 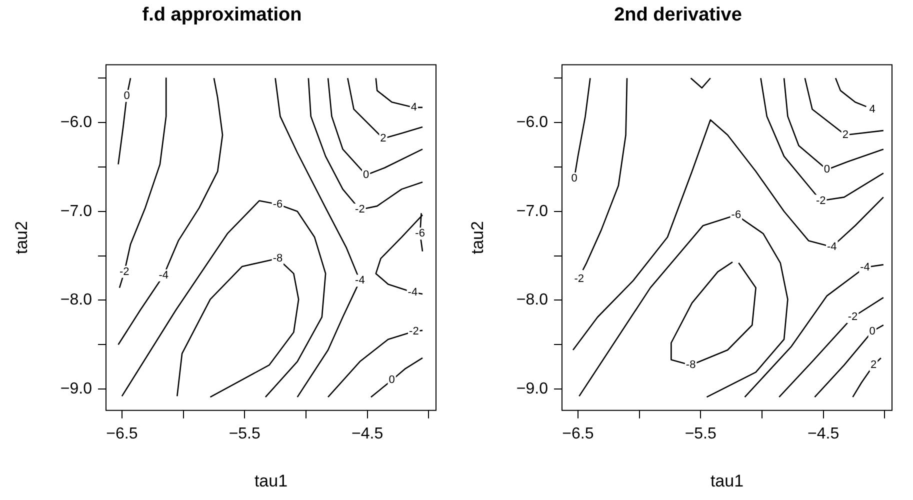 What do you see at coordinates (678, 15) in the screenshot?
I see `chart-title: 2nd derivative` at bounding box center [678, 15].